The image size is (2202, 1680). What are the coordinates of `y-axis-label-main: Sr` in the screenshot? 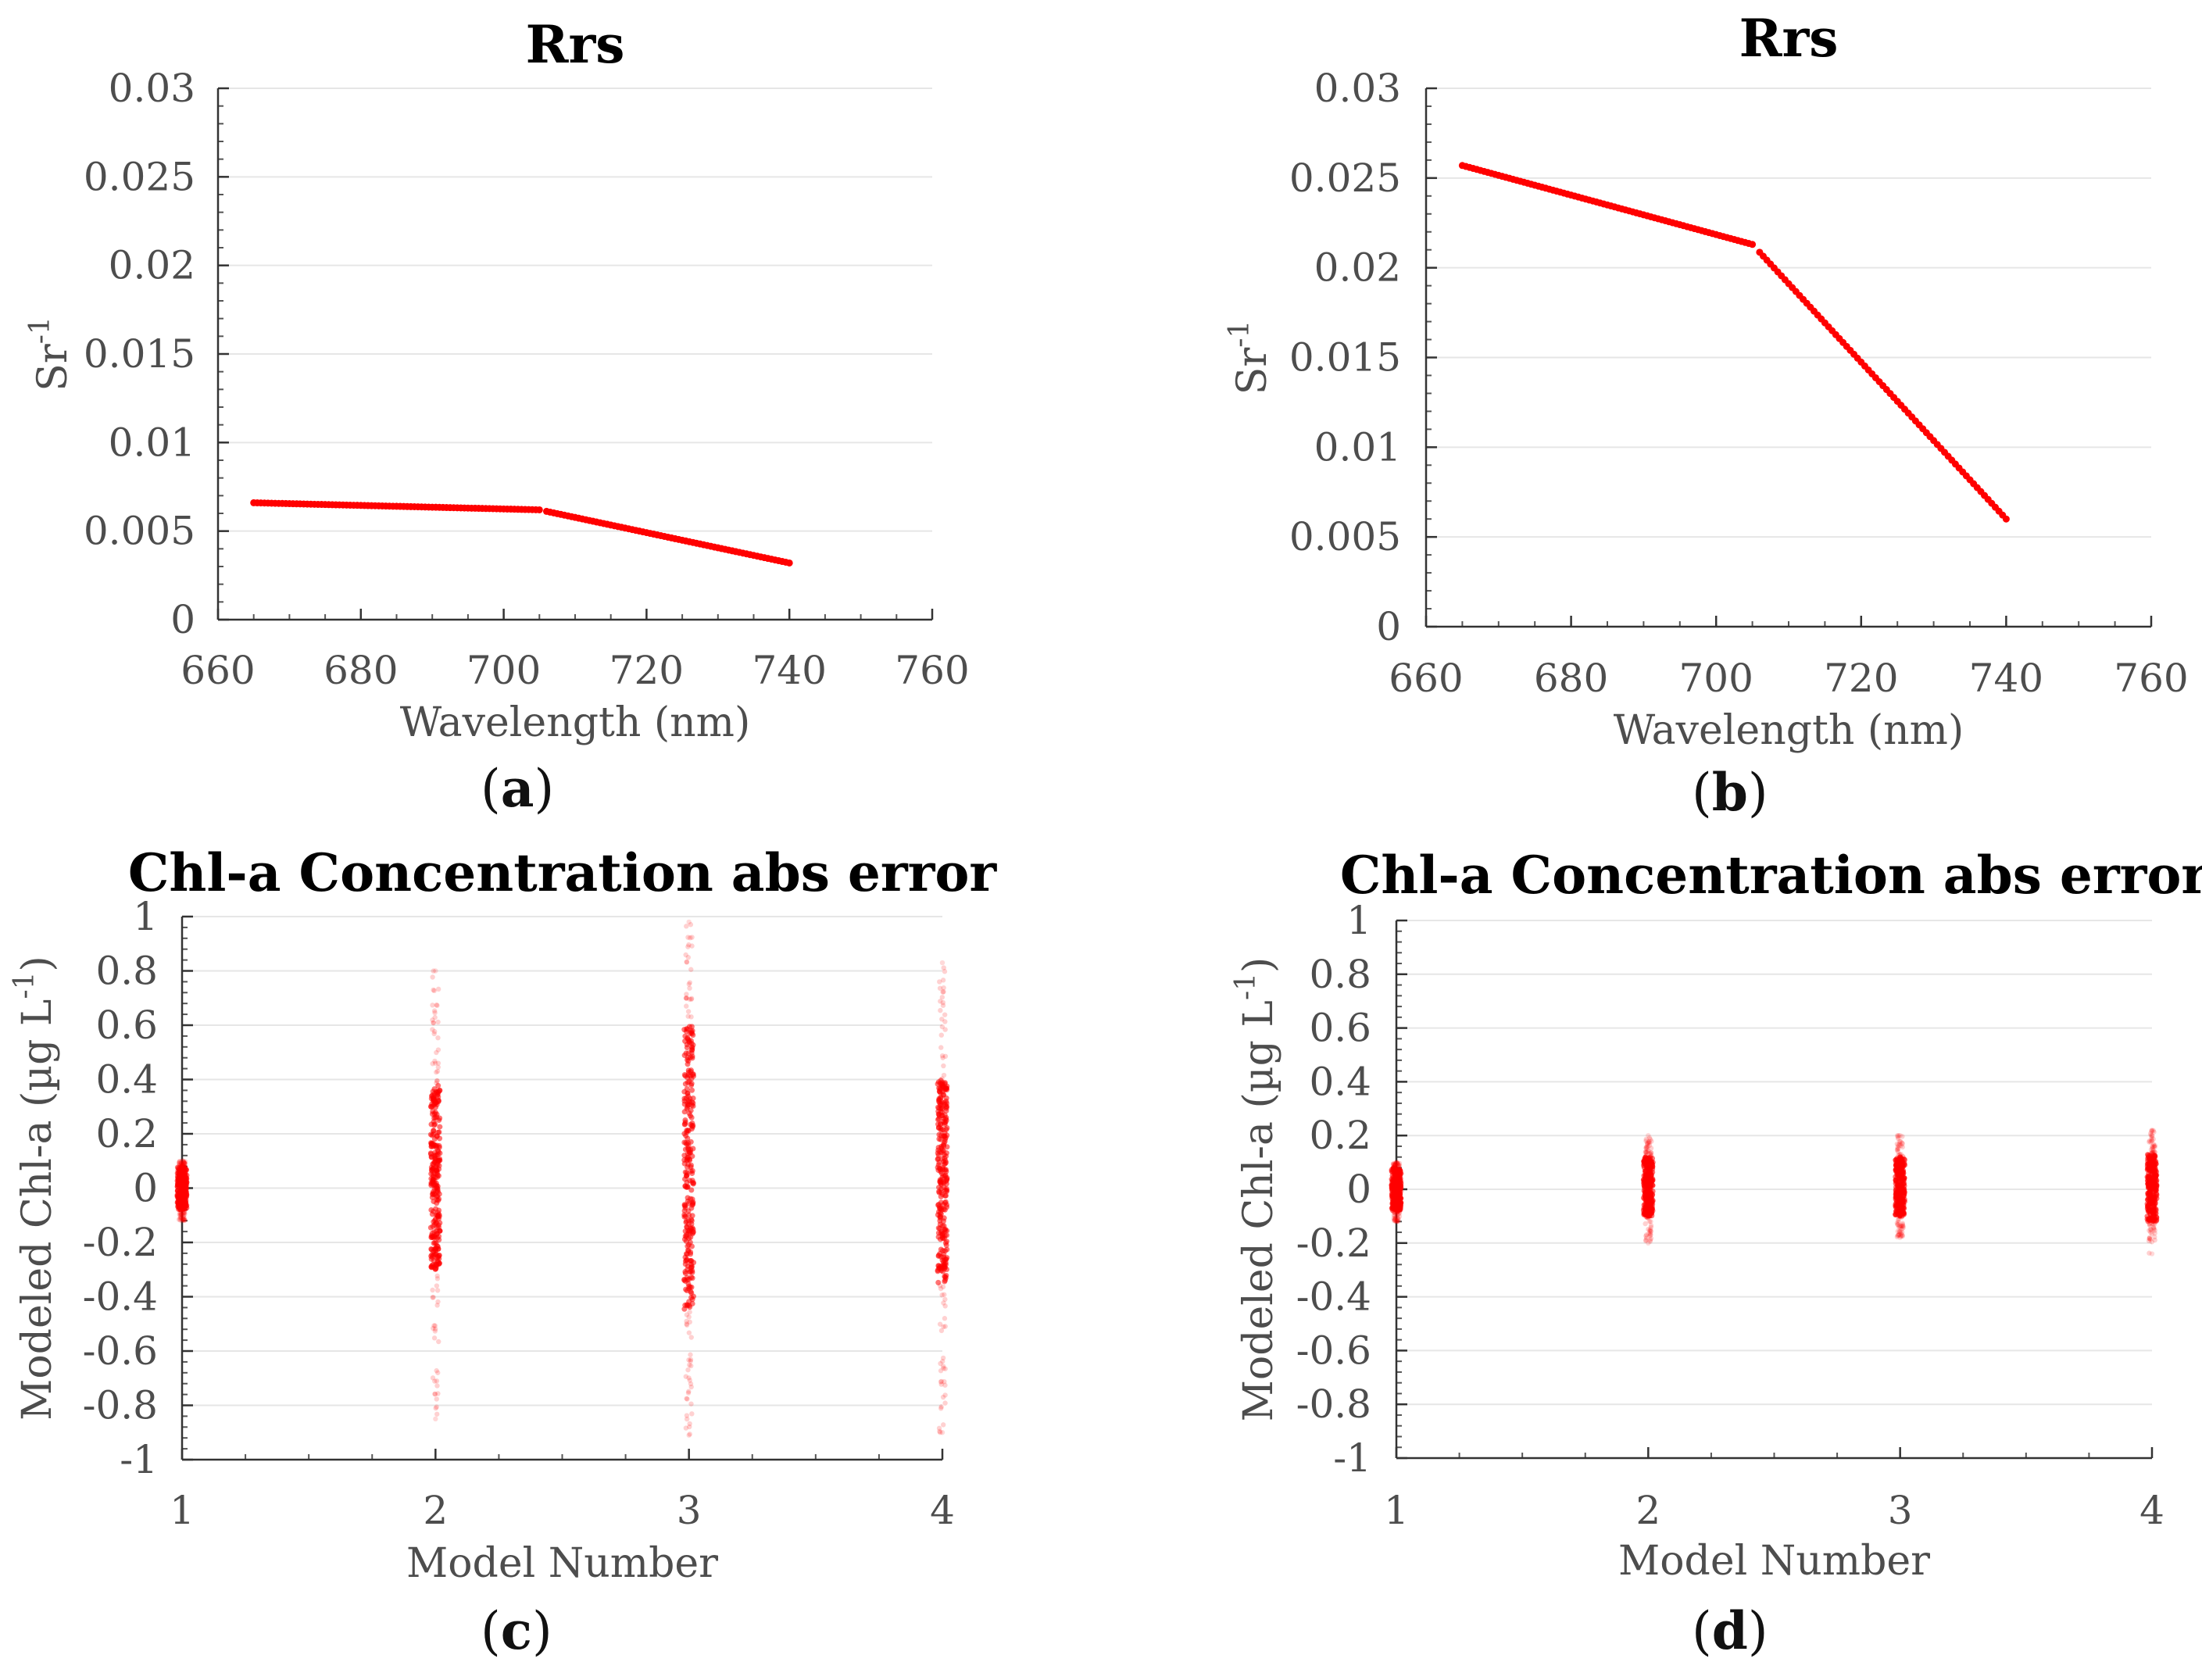 It's located at (1252, 371).